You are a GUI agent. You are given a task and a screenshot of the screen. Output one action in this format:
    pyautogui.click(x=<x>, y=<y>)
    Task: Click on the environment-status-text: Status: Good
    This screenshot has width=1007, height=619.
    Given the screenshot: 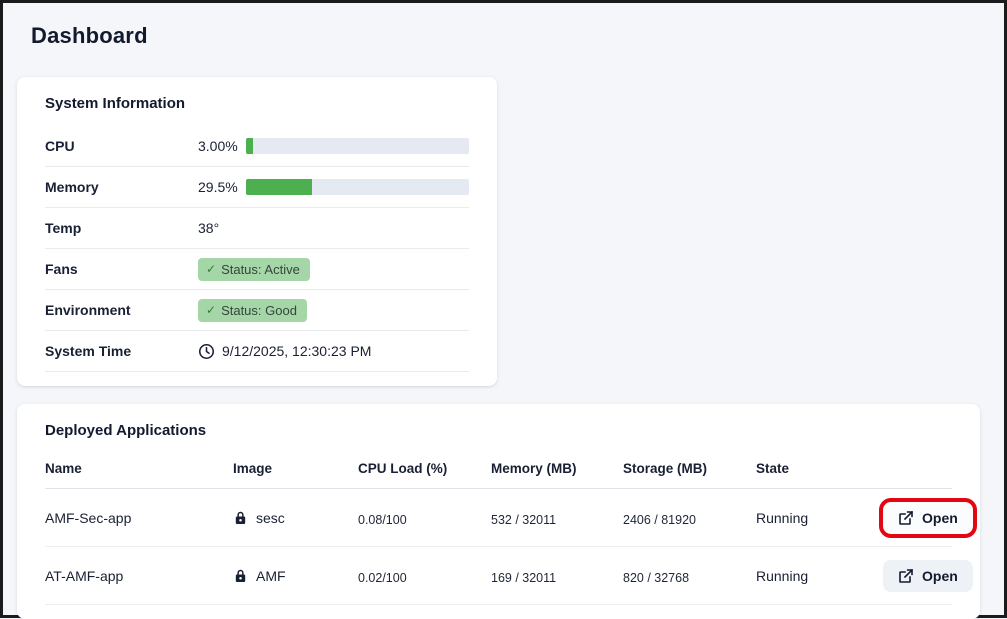 What is the action you would take?
    pyautogui.click(x=259, y=310)
    